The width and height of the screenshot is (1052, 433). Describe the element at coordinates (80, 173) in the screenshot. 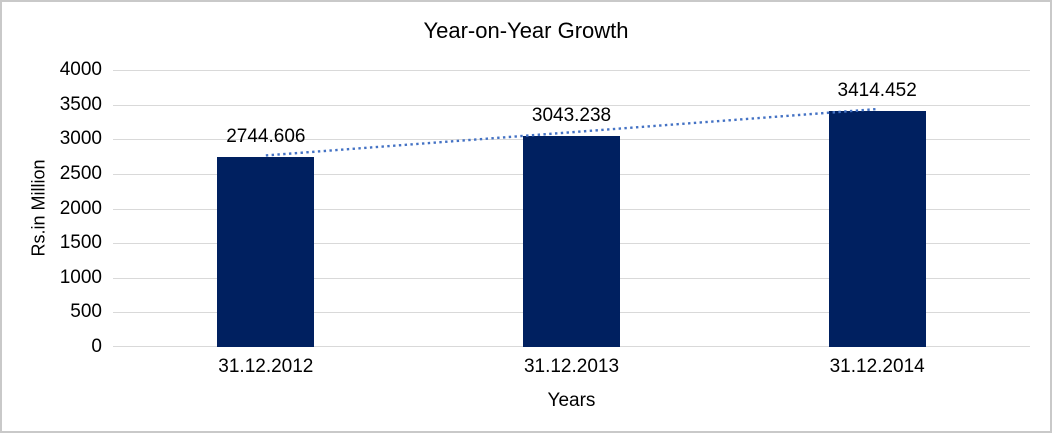

I see `y-tick-label: 2500` at that location.